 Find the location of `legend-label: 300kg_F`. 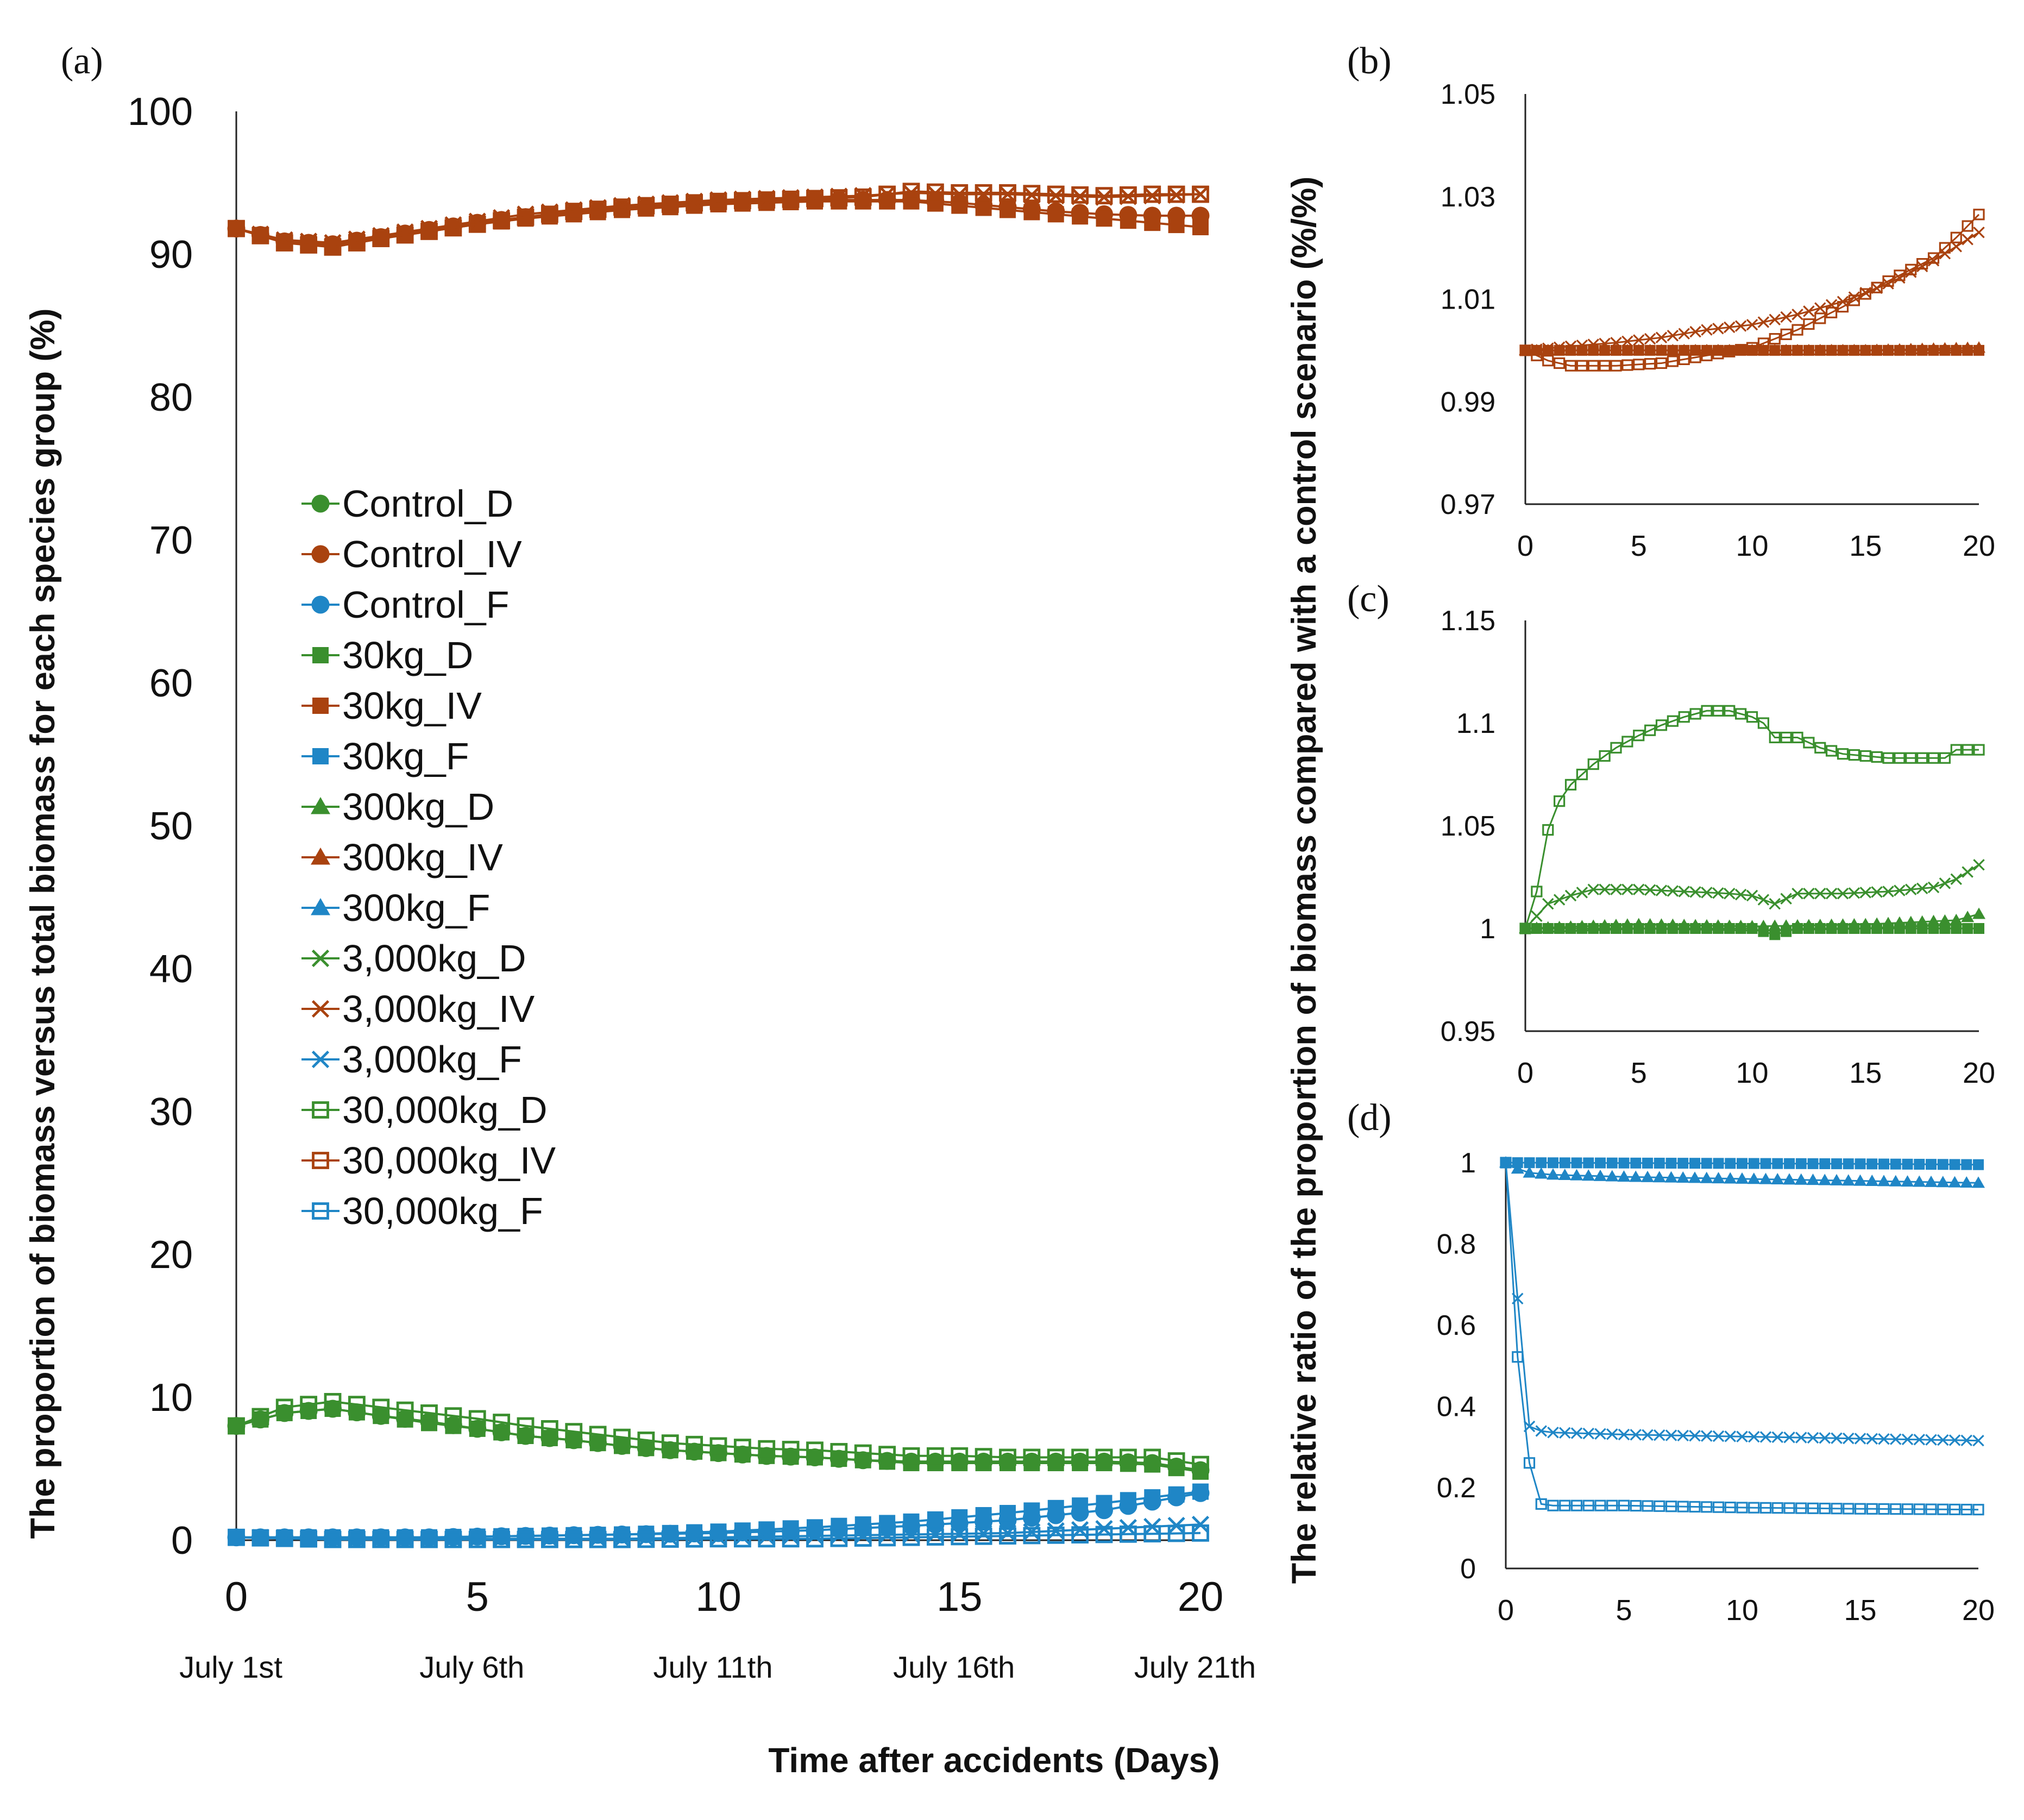

legend-label: 300kg_F is located at coordinates (416, 908).